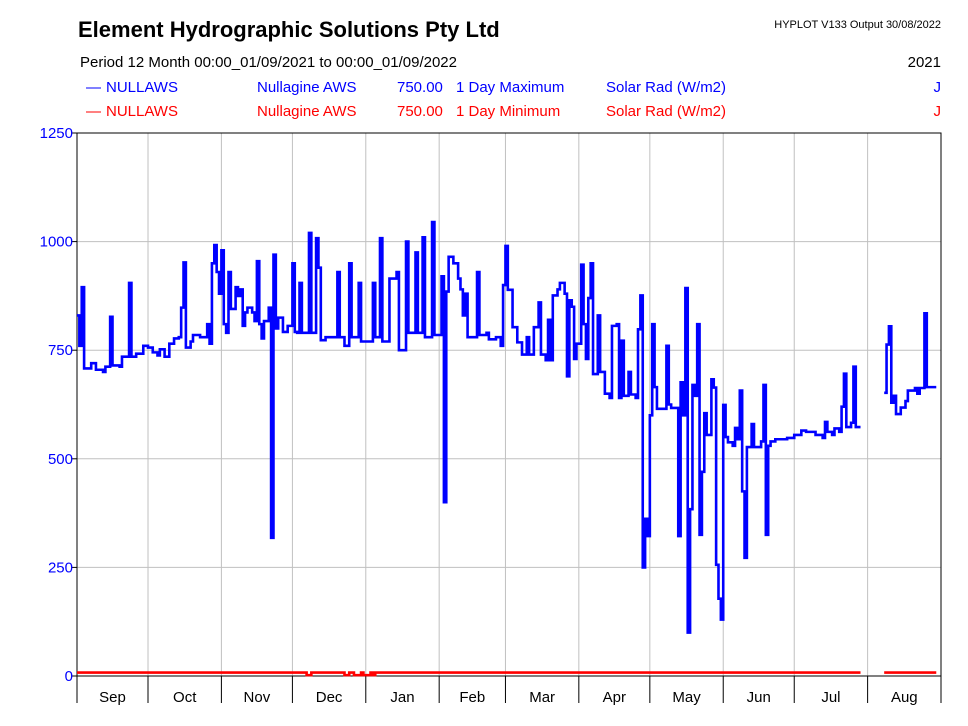 This screenshot has height=726, width=968. What do you see at coordinates (666, 87) in the screenshot?
I see `legend-variable-max: Solar Rad (W/m2)` at bounding box center [666, 87].